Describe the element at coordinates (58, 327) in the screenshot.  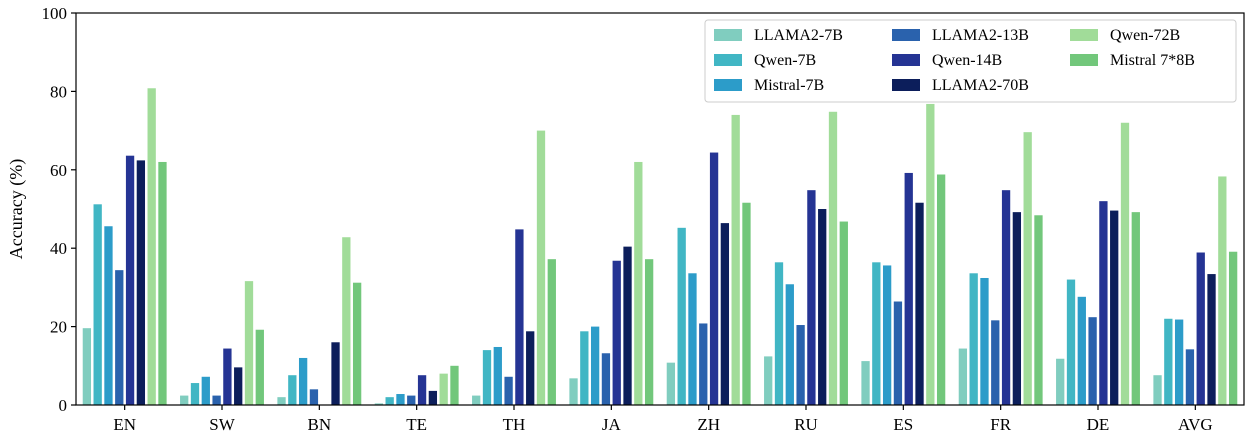
I see `y-tick-label: 20` at that location.